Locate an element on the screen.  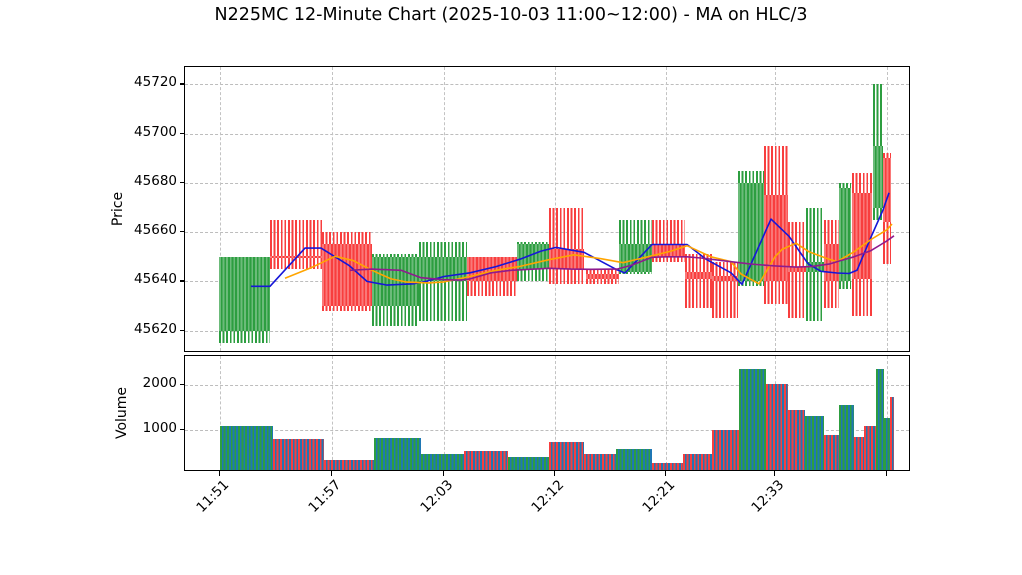
price-tick-label: 45640 is located at coordinates (155, 279).